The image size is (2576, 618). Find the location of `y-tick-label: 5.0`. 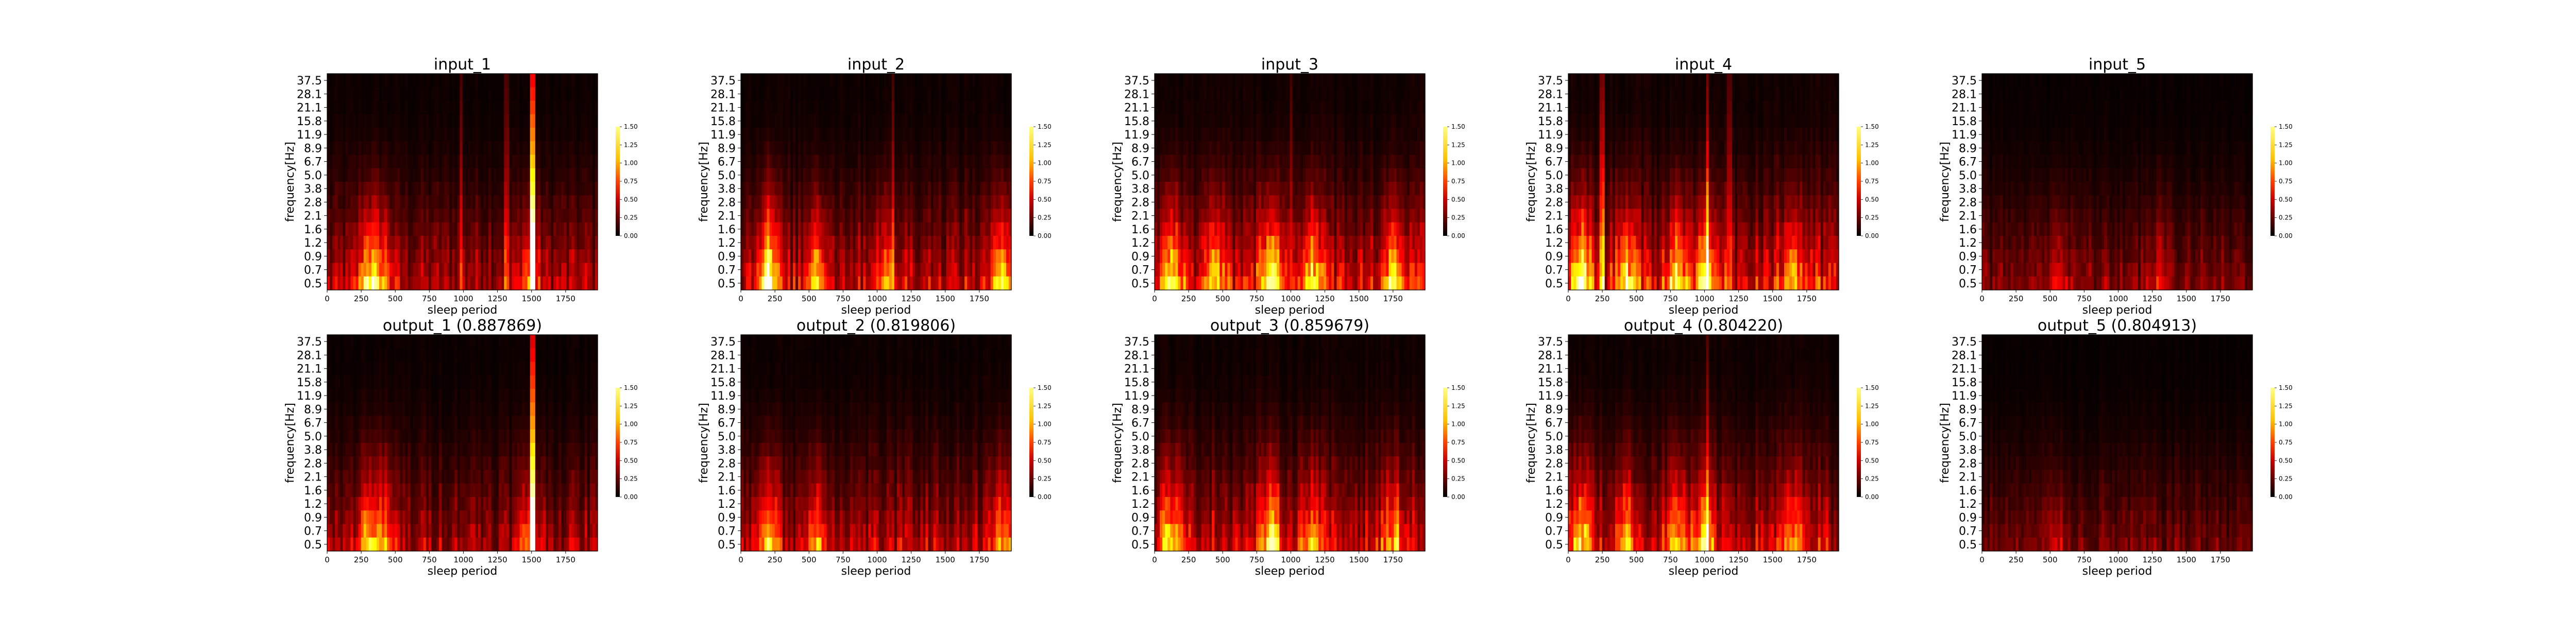

y-tick-label: 5.0 is located at coordinates (727, 176).